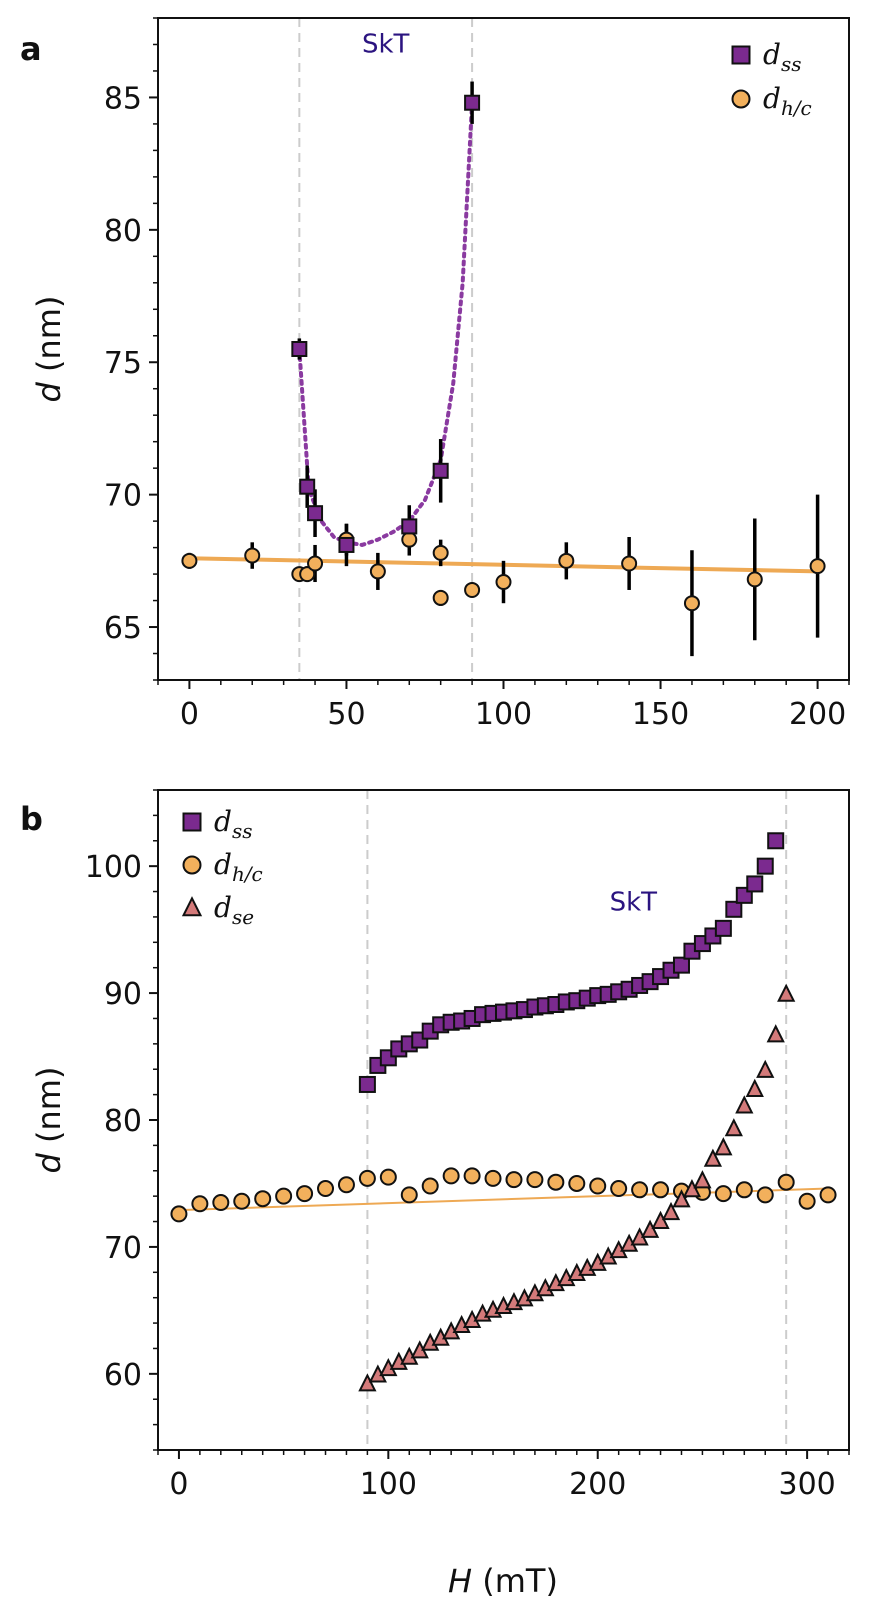 This screenshot has height=1606, width=896. What do you see at coordinates (597, 1484) in the screenshot?
I see `x-tick-label: 200` at bounding box center [597, 1484].